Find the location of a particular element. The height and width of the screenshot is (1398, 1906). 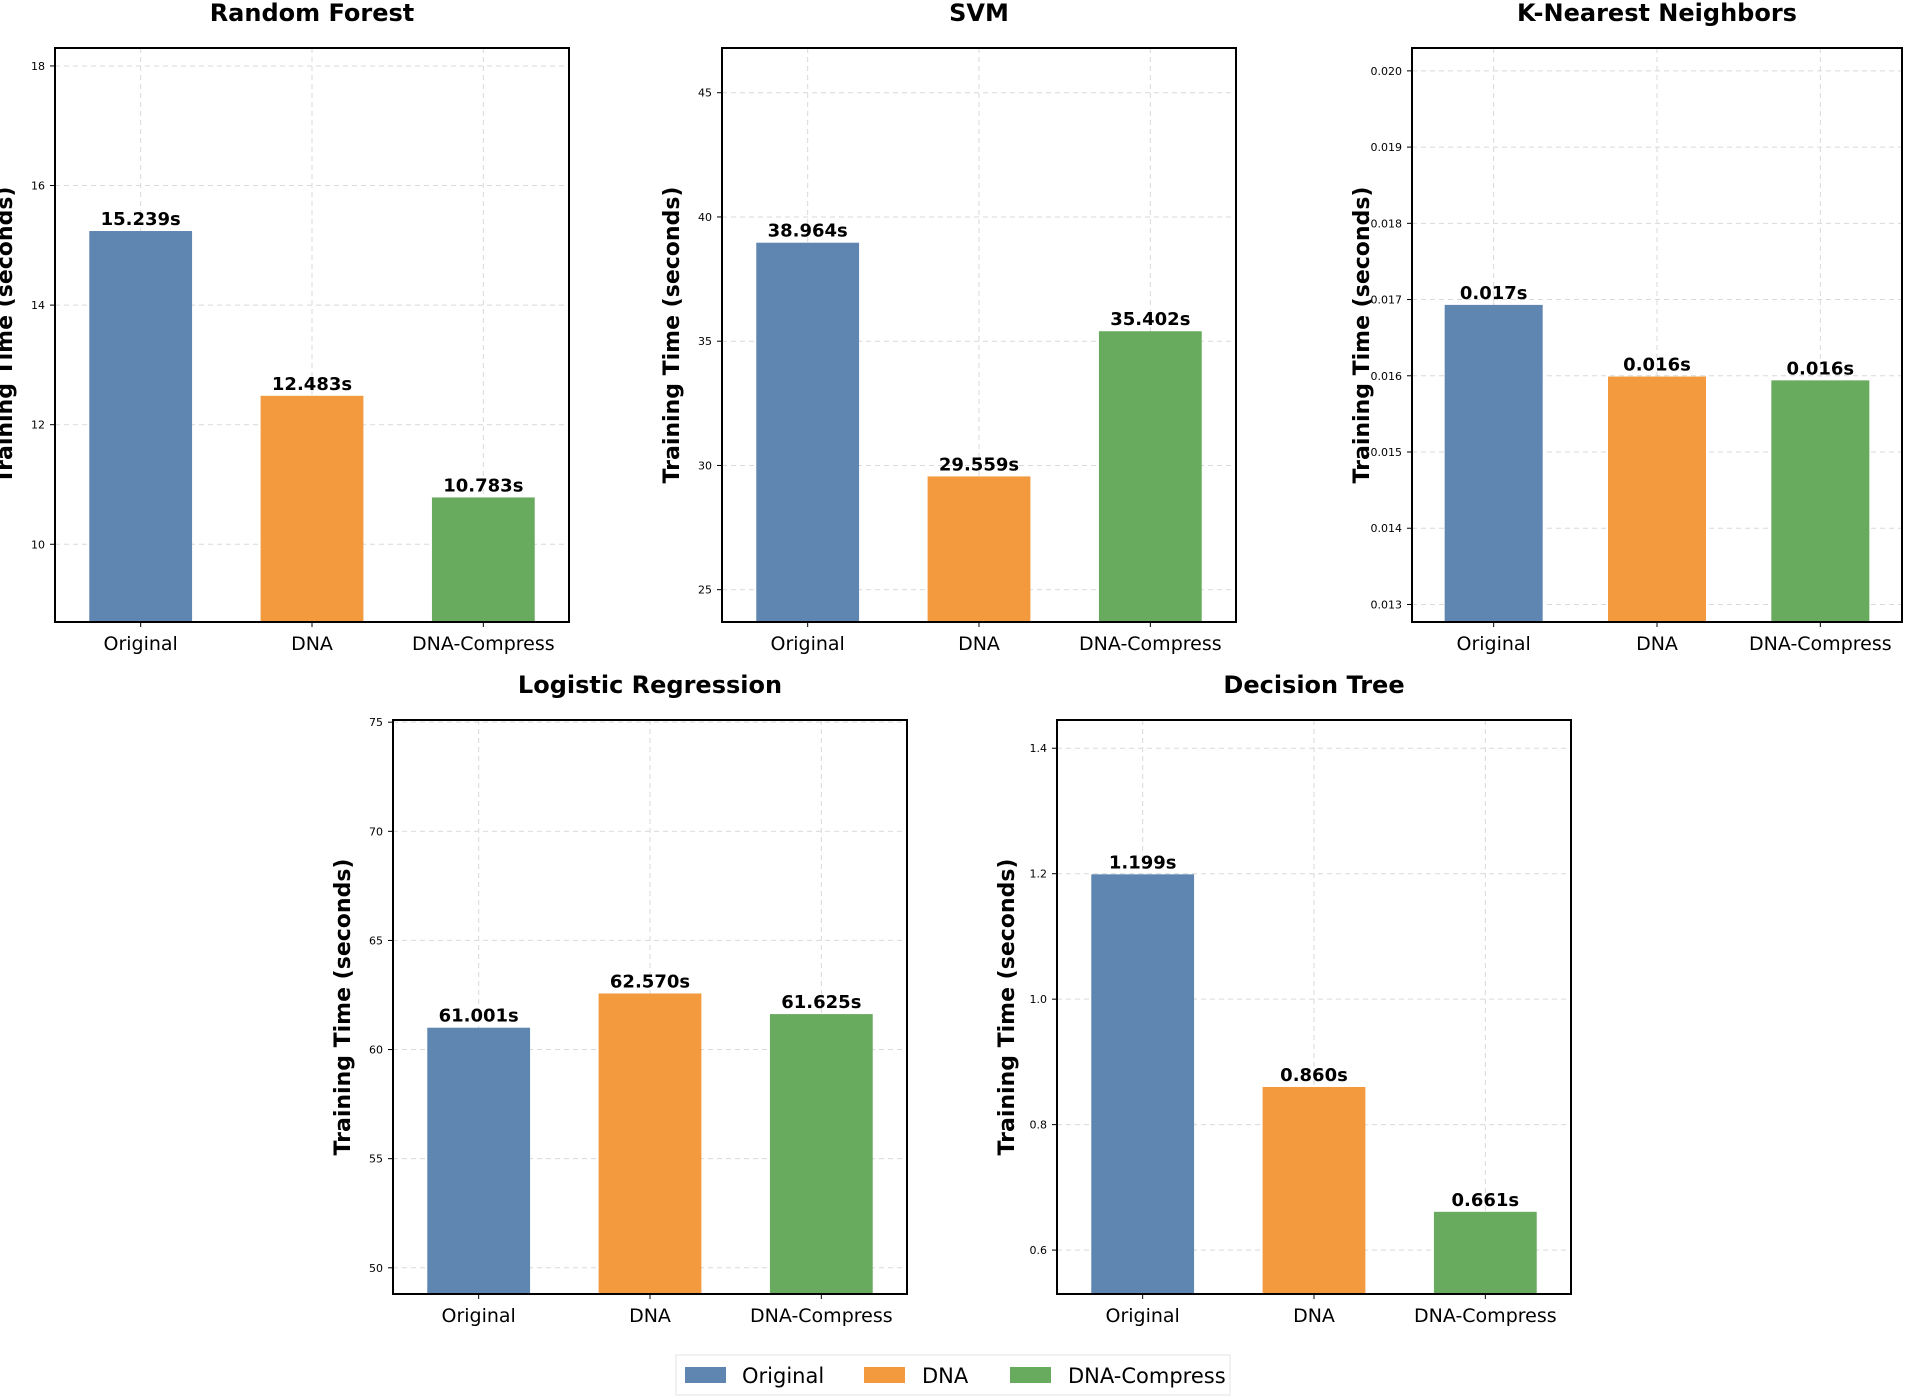

y-tick-label: 65 is located at coordinates (376, 940).